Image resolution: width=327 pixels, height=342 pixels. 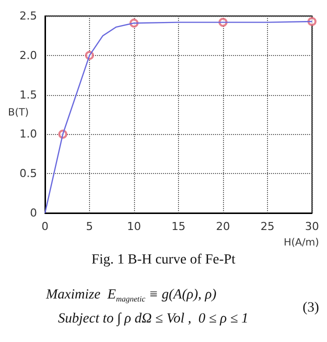 What do you see at coordinates (134, 226) in the screenshot?
I see `x-tick-label: 10` at bounding box center [134, 226].